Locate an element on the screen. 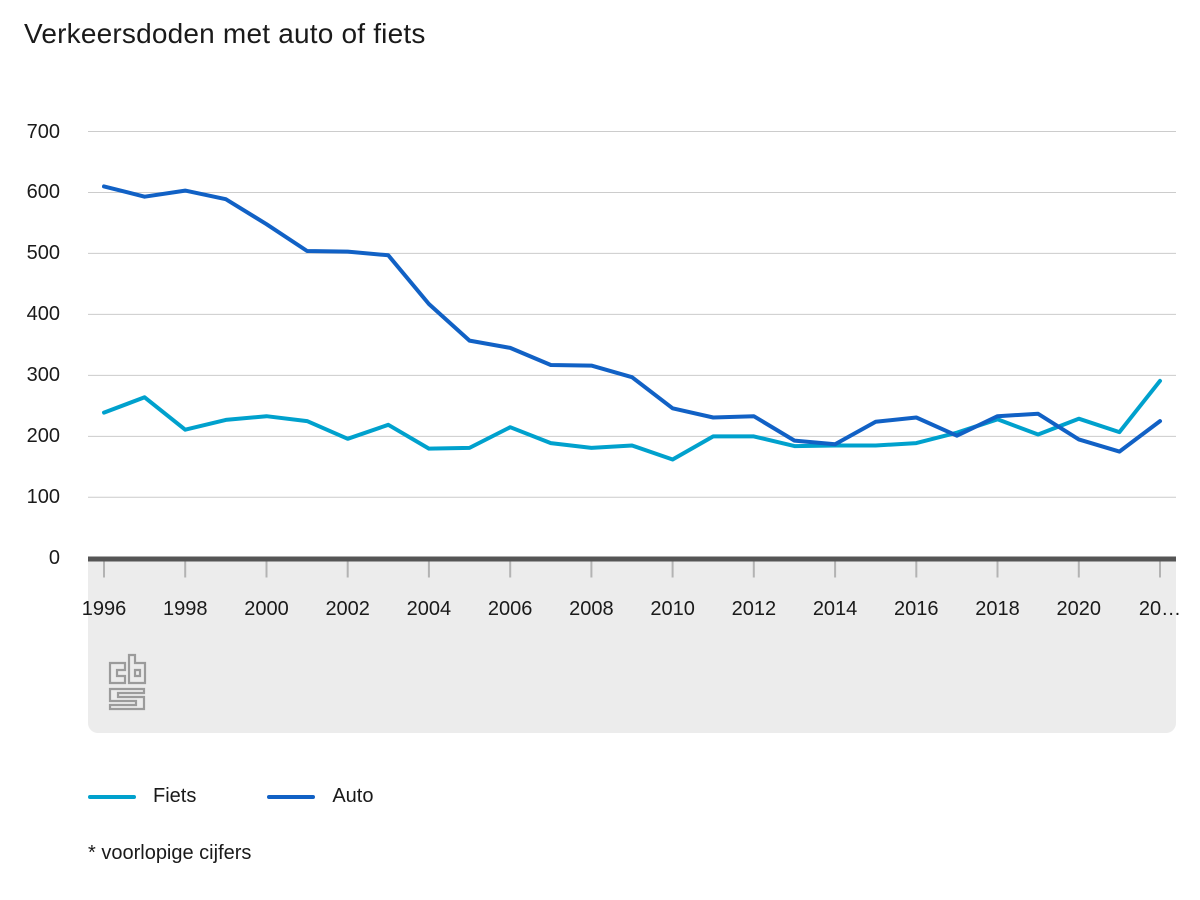  fiets-line-swatch-icon is located at coordinates (112, 796).